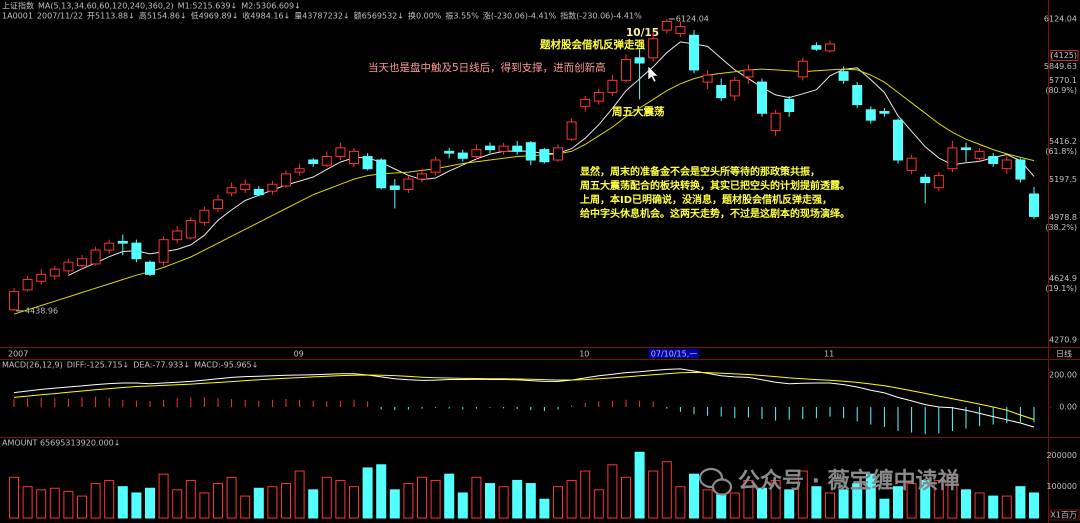 The image size is (1080, 523). Describe the element at coordinates (462, 16) in the screenshot. I see `header-text: 振3.55%` at that location.